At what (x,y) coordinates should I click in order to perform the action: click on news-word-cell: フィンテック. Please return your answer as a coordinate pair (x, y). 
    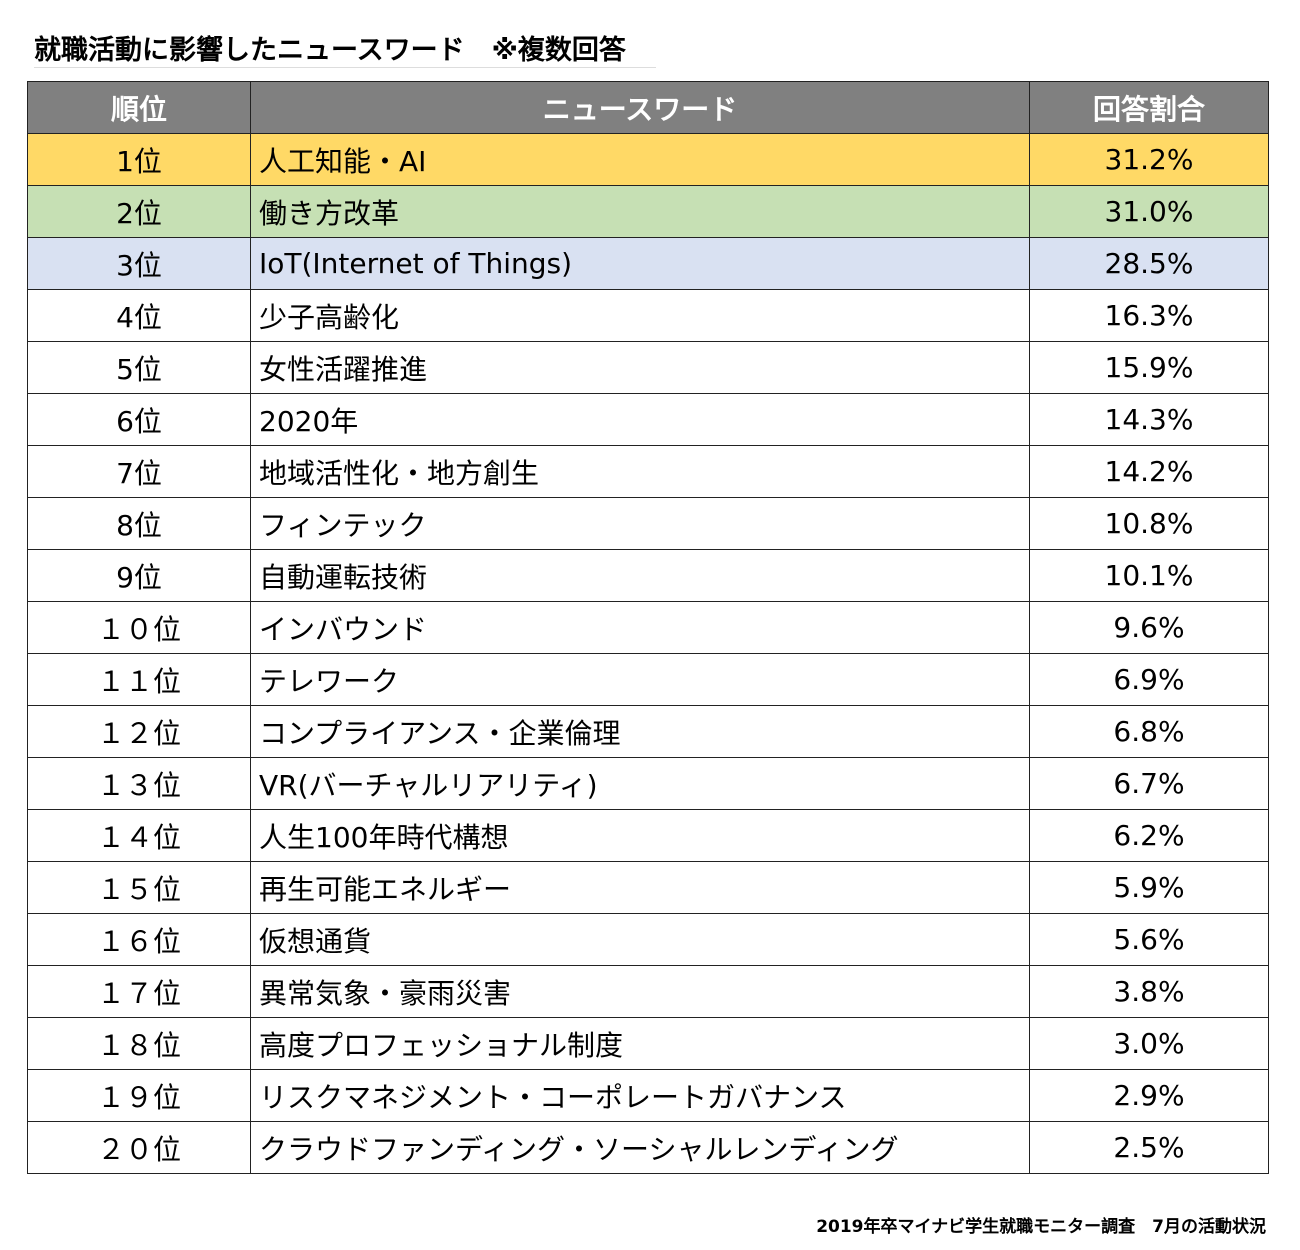
    Looking at the image, I should click on (640, 523).